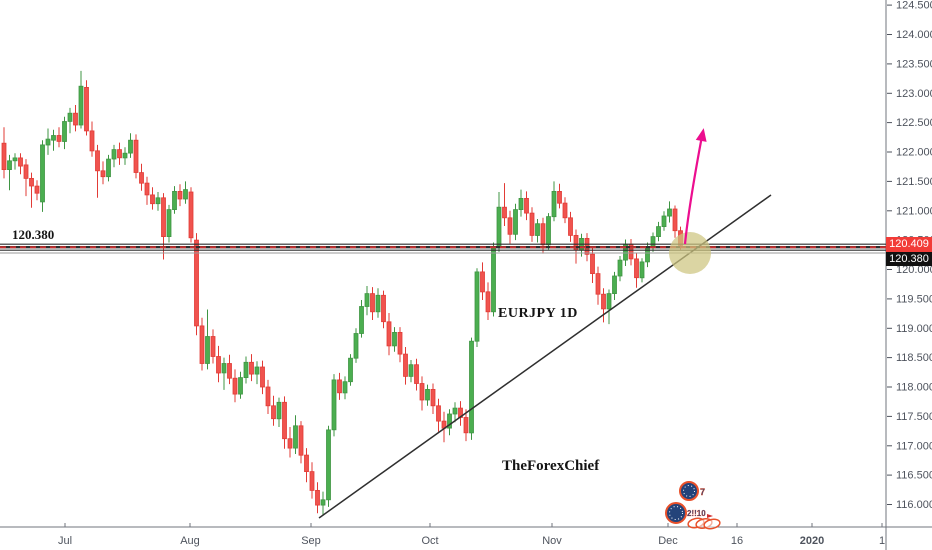  Describe the element at coordinates (914, 388) in the screenshot. I see `price-tick-label: 118.000` at that location.